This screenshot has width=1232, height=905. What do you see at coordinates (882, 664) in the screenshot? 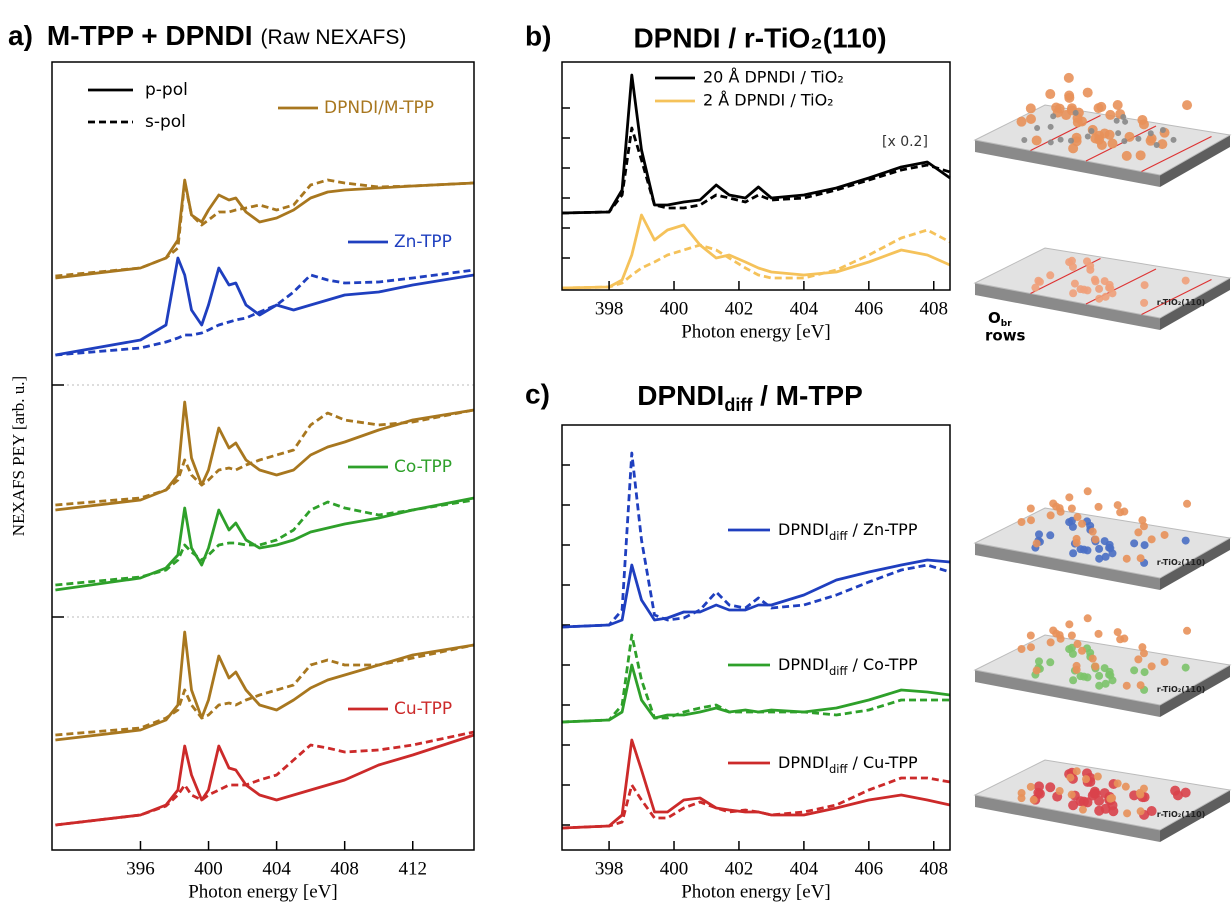
I see `label-part: / Co-TPP` at bounding box center [882, 664].